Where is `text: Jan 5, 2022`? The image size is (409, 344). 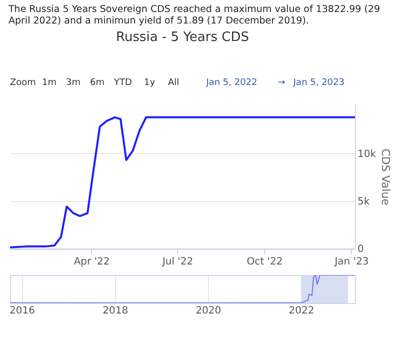 text: Jan 5, 2022 is located at coordinates (231, 83).